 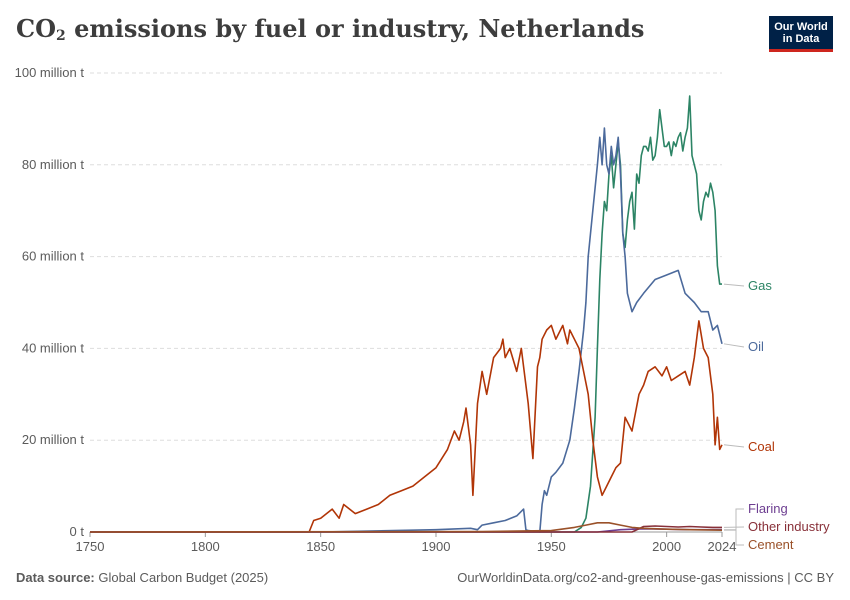 What do you see at coordinates (734, 285) in the screenshot?
I see `label-connector-gas` at bounding box center [734, 285].